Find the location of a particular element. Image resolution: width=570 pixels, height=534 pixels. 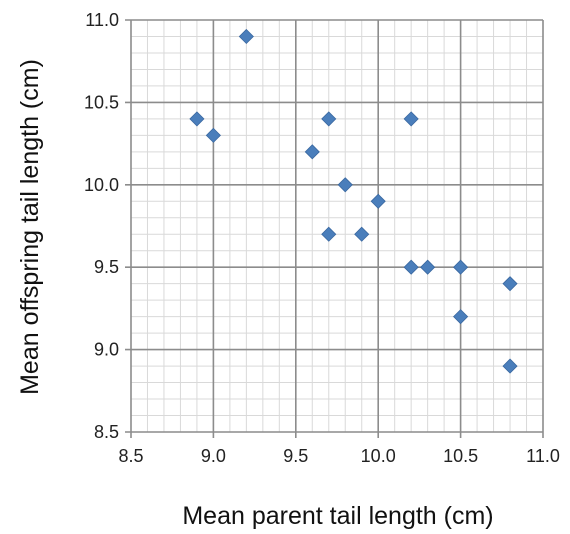

x-tick-label: 10.5 is located at coordinates (460, 456).